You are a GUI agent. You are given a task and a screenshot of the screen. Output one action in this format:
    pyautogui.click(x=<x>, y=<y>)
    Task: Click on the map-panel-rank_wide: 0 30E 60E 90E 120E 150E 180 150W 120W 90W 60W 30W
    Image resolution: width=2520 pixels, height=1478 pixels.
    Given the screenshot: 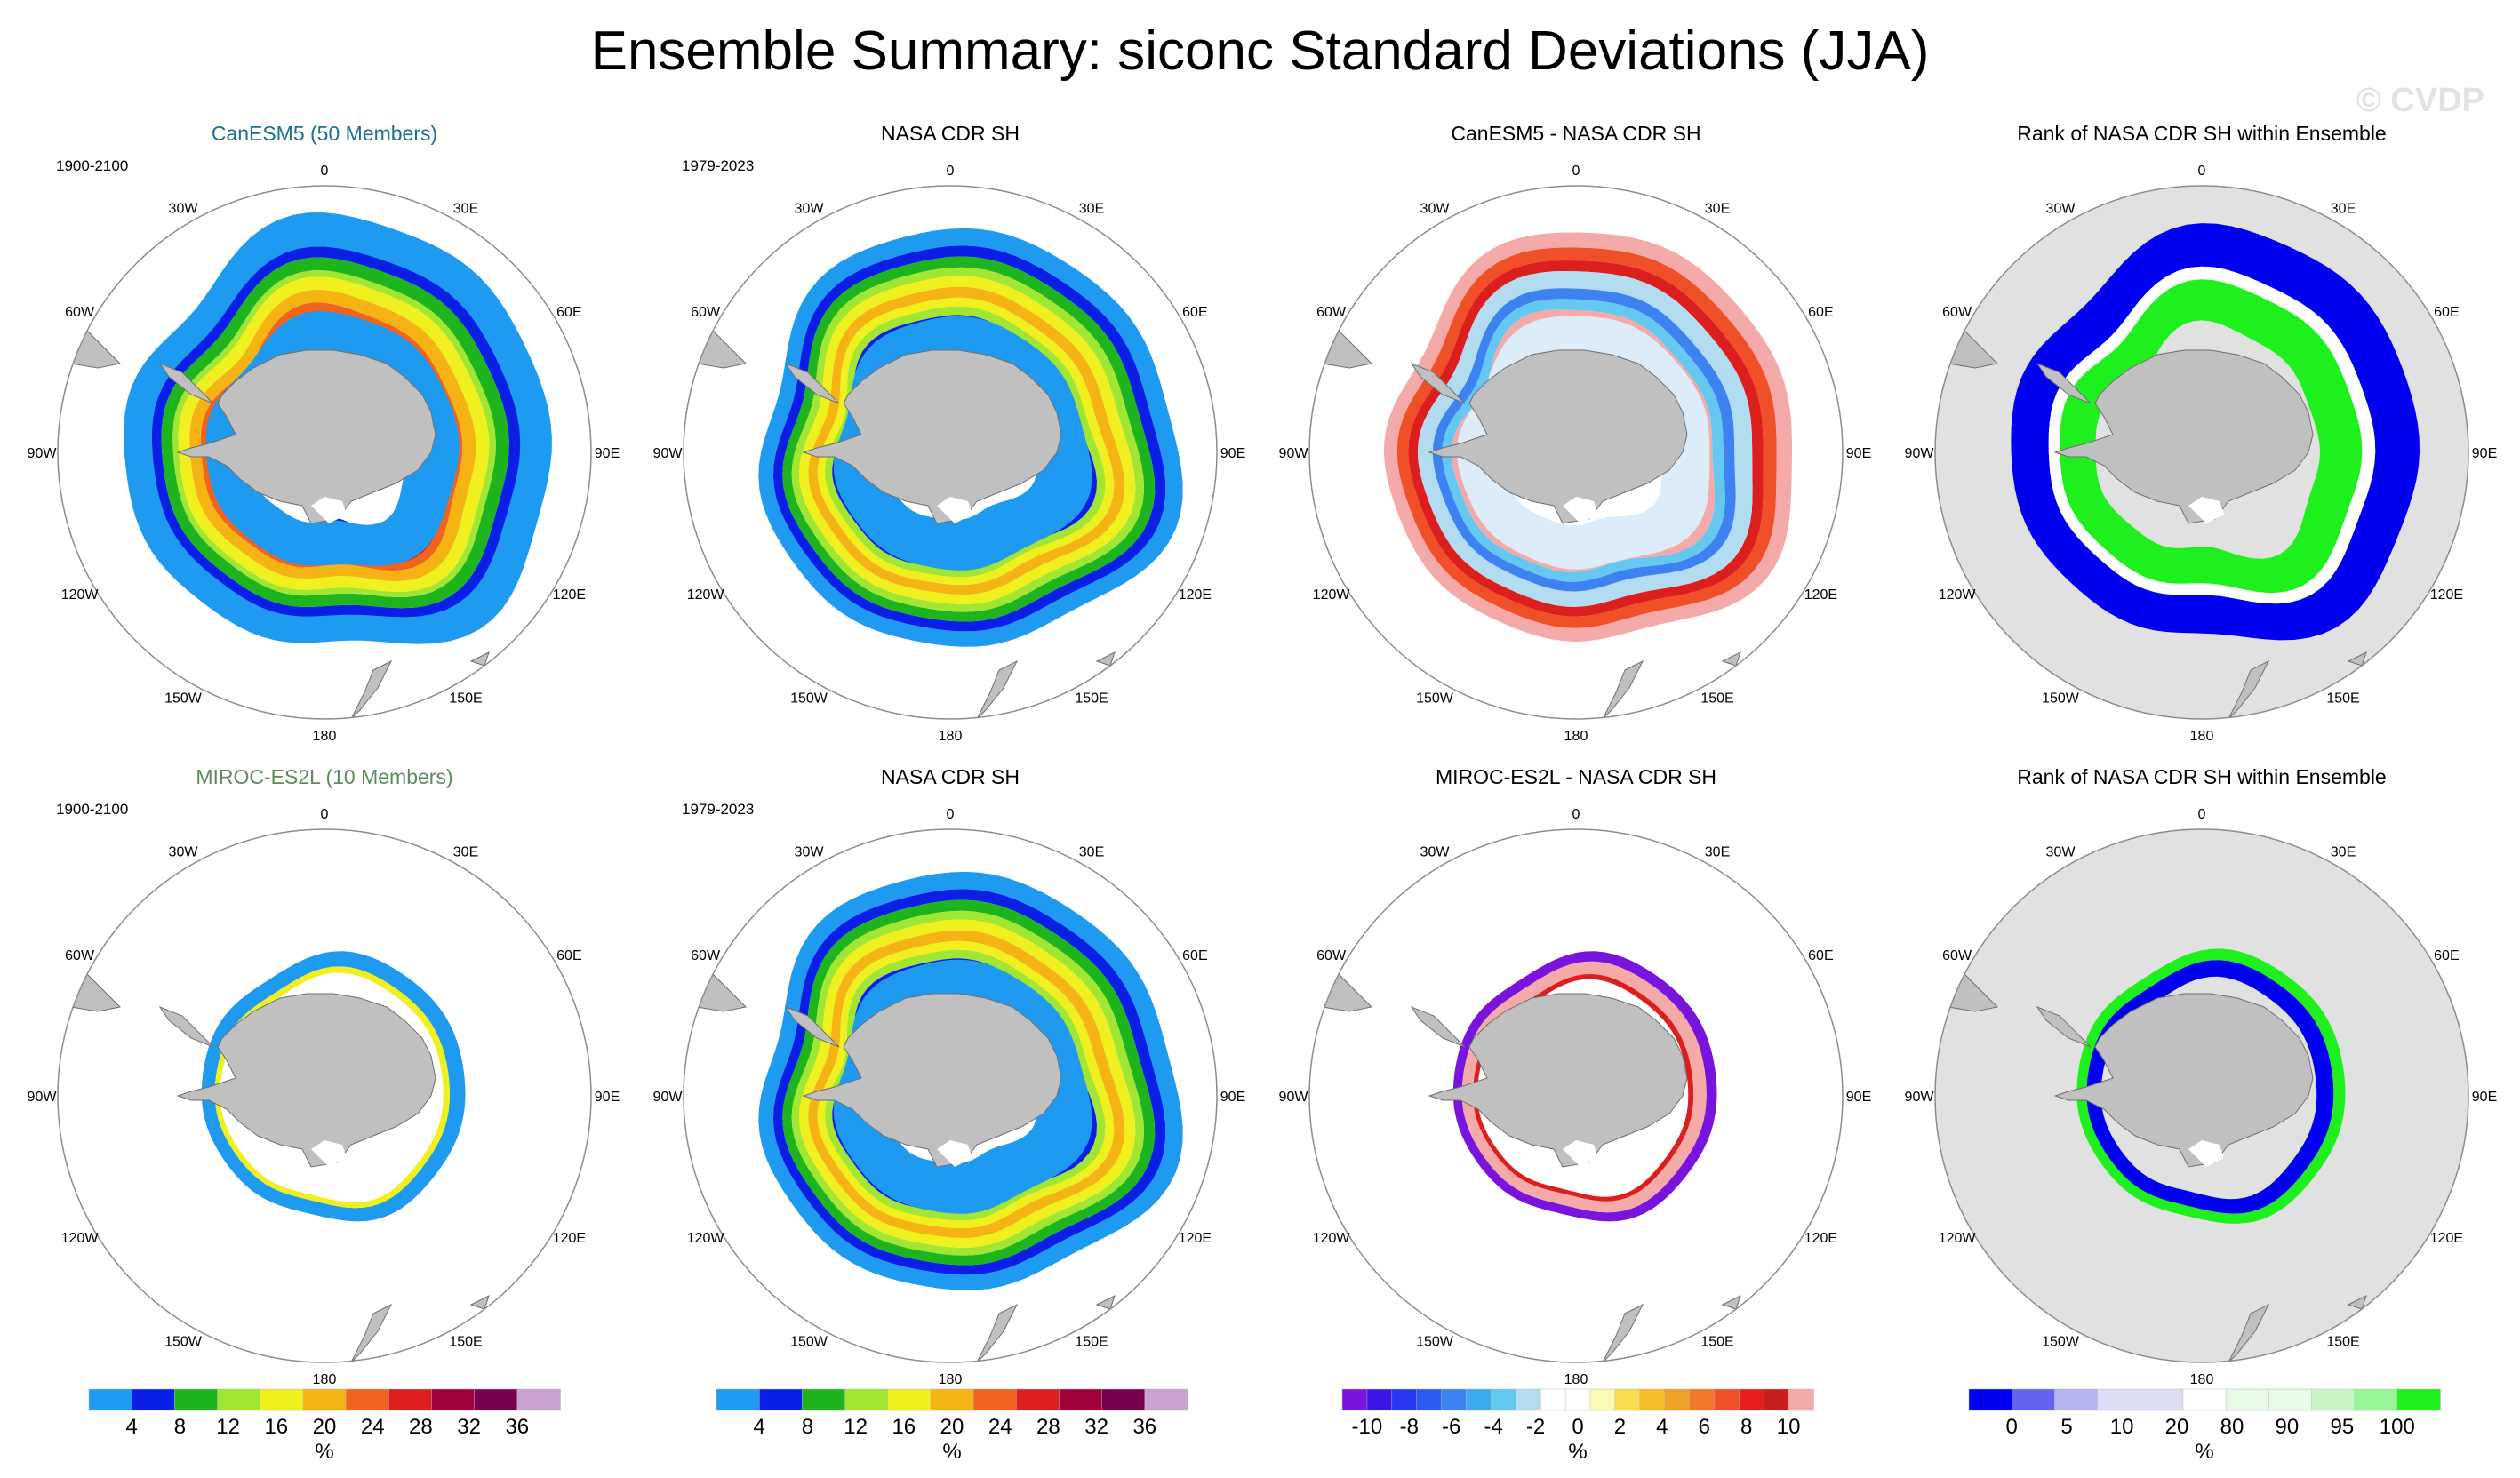 What is the action you would take?
    pyautogui.click(x=2201, y=454)
    